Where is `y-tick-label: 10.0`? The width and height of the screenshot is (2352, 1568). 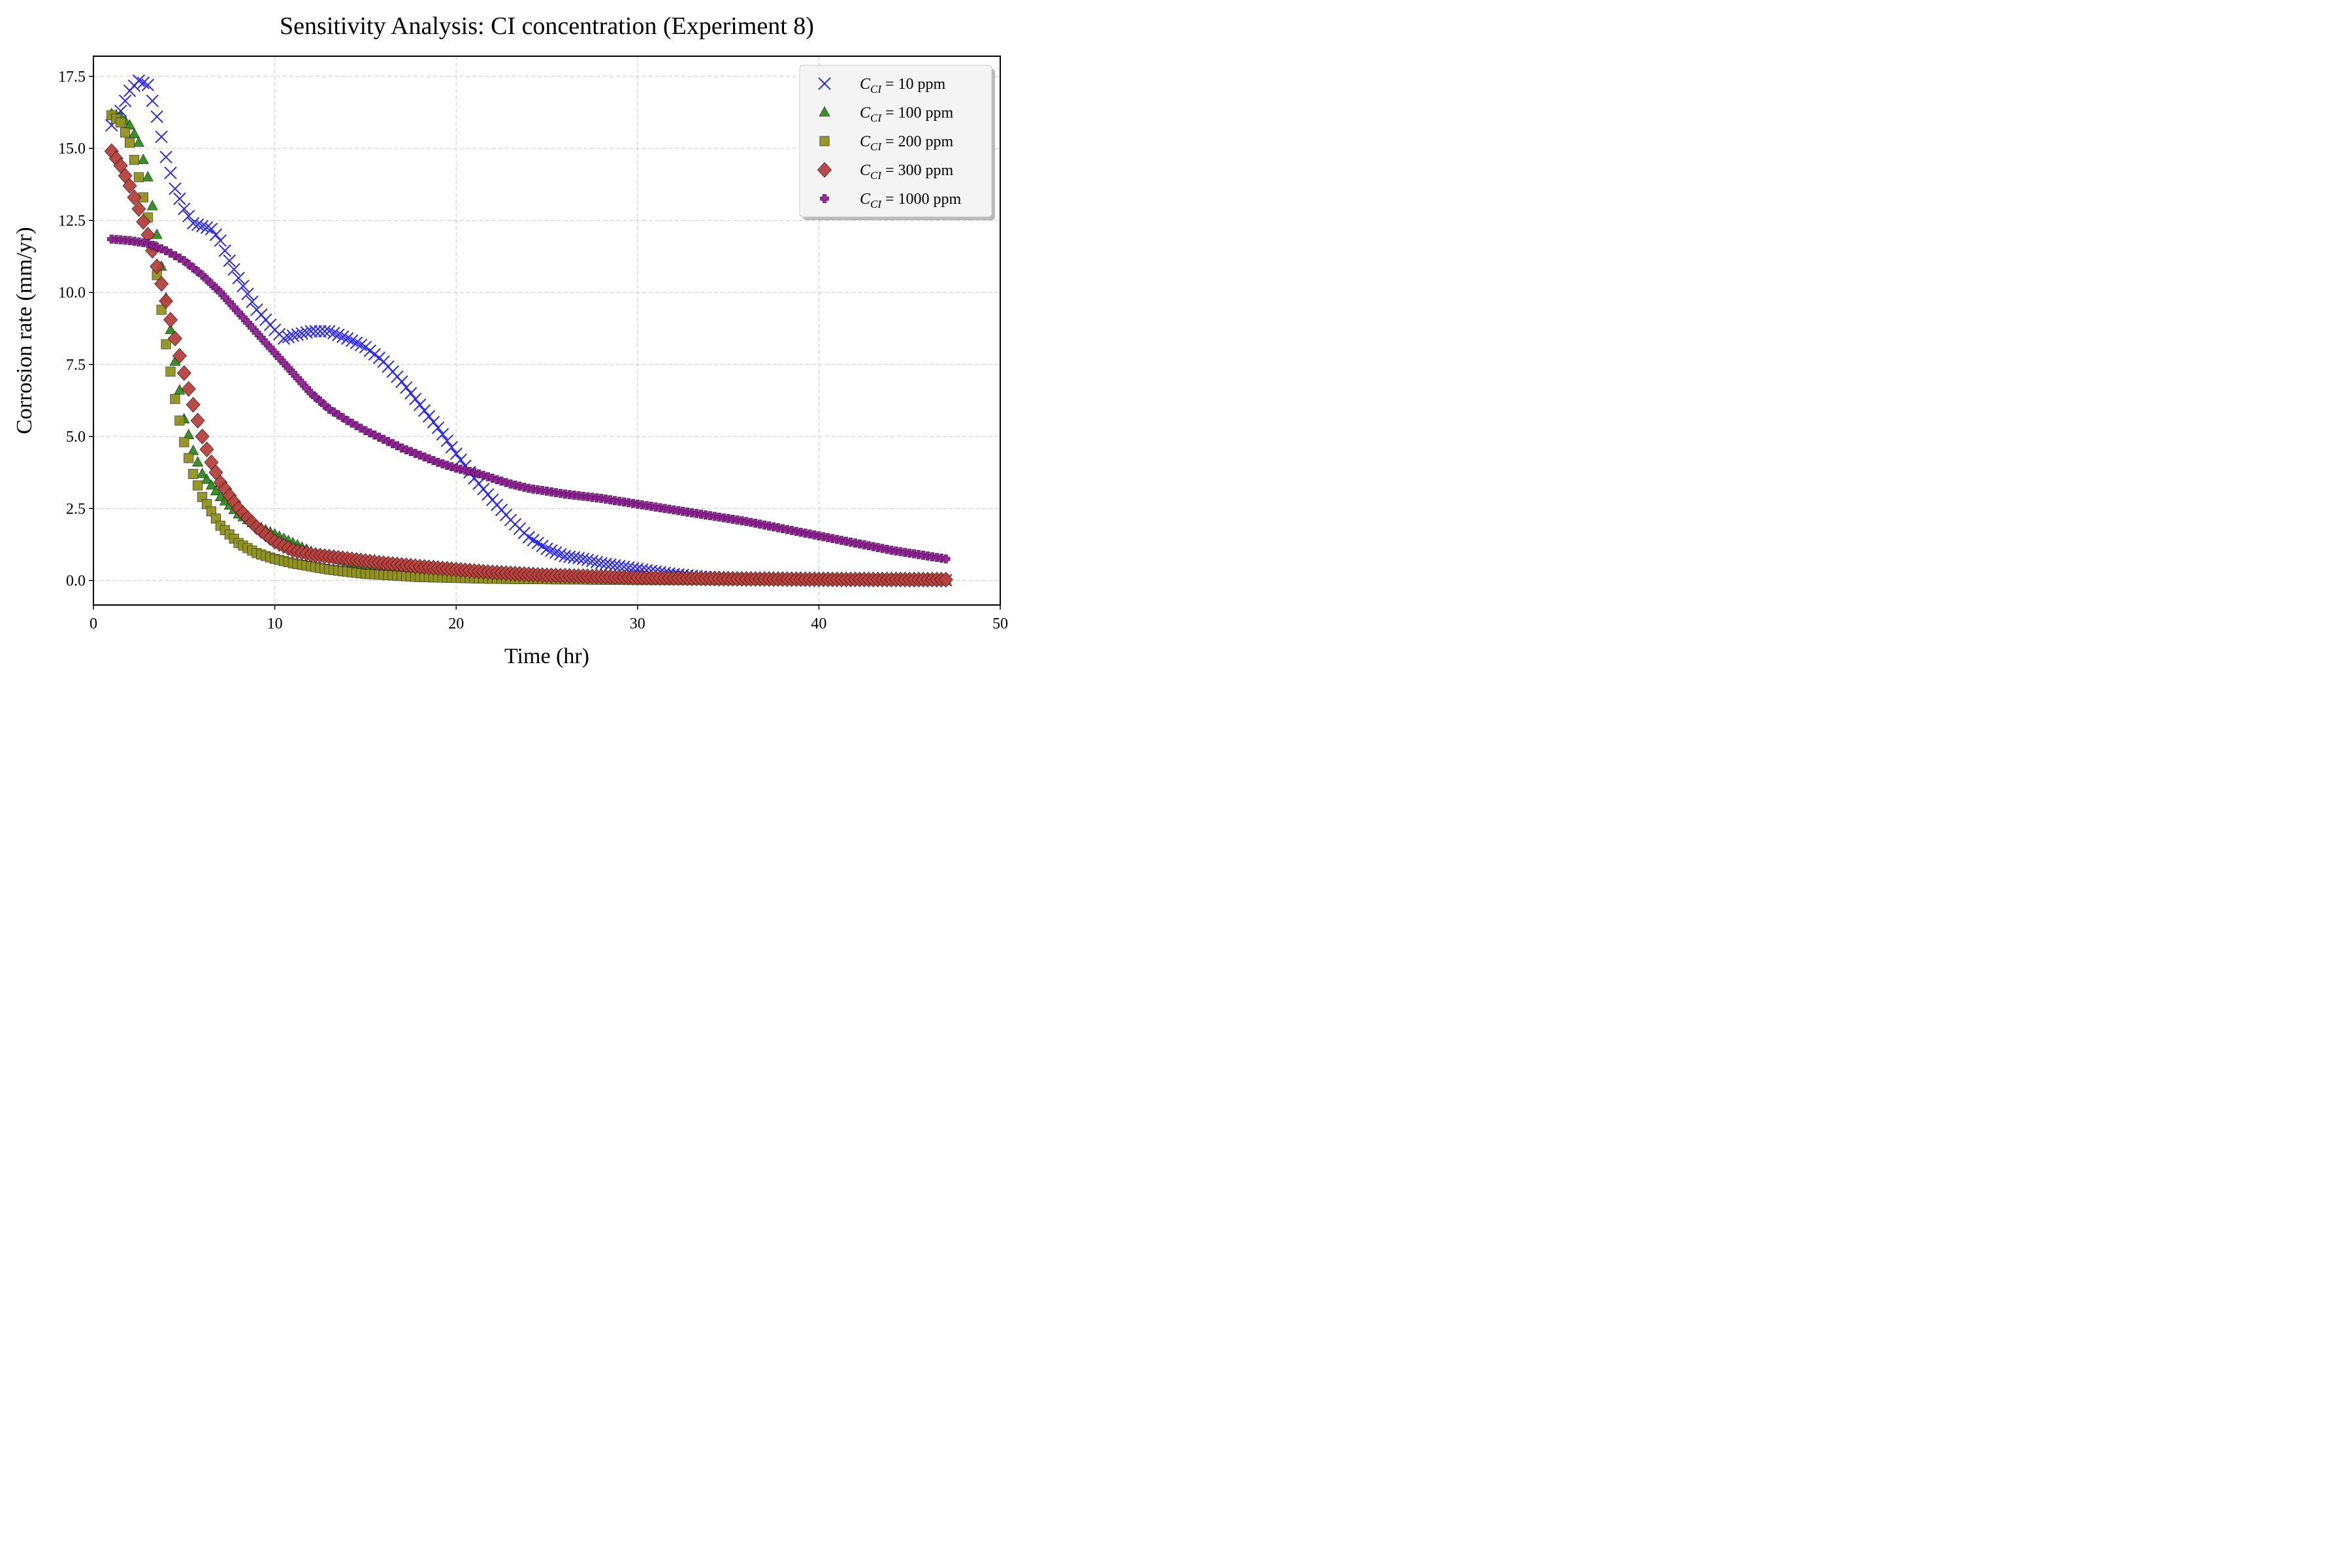
y-tick-label: 10.0 is located at coordinates (72, 293).